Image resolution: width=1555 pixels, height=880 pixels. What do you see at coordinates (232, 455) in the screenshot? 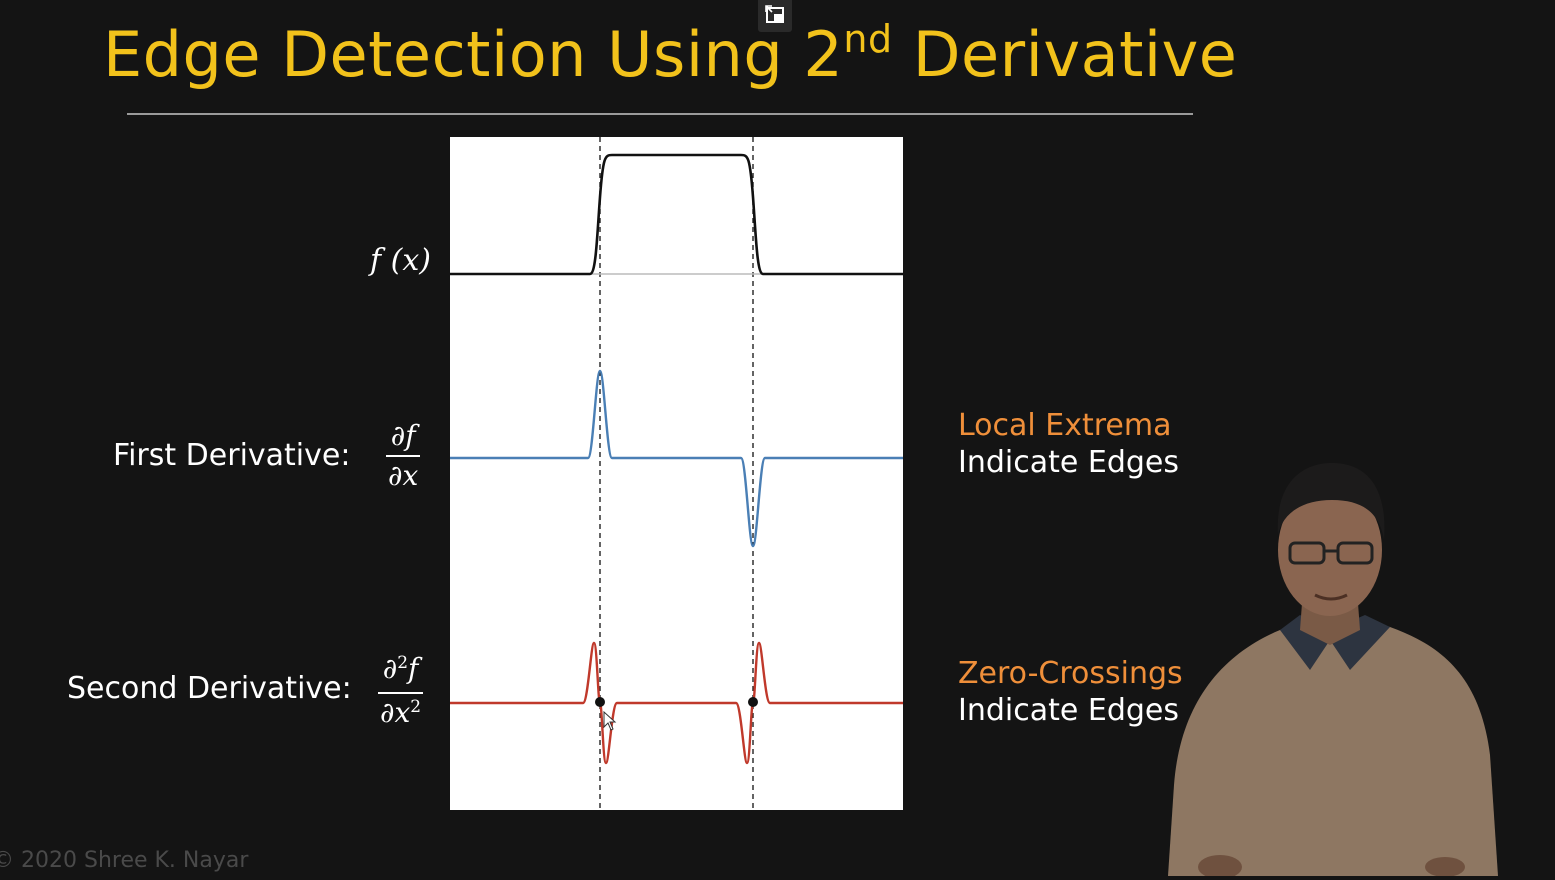
I see `first-derivative-label: First Derivative:` at bounding box center [232, 455].